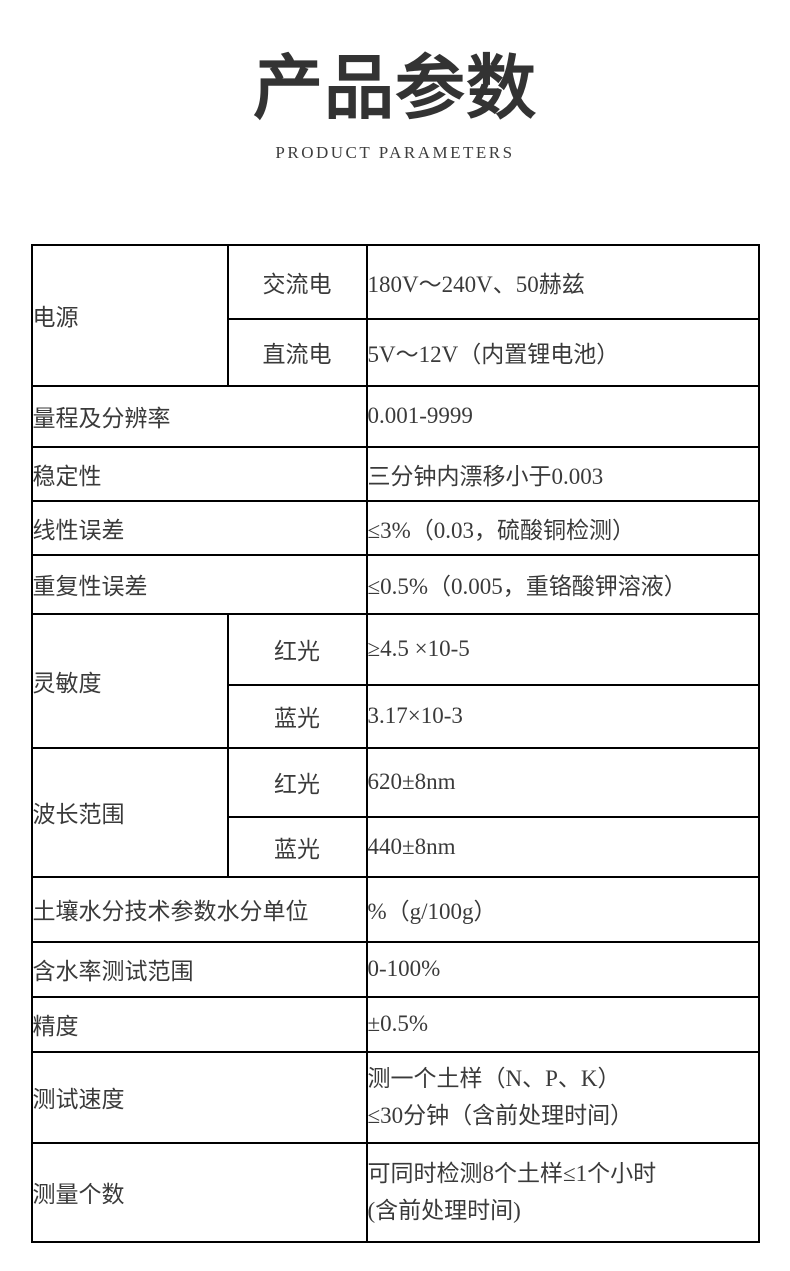  What do you see at coordinates (562, 416) in the screenshot?
I see `param-value-range-resolution: 0.001-9999` at bounding box center [562, 416].